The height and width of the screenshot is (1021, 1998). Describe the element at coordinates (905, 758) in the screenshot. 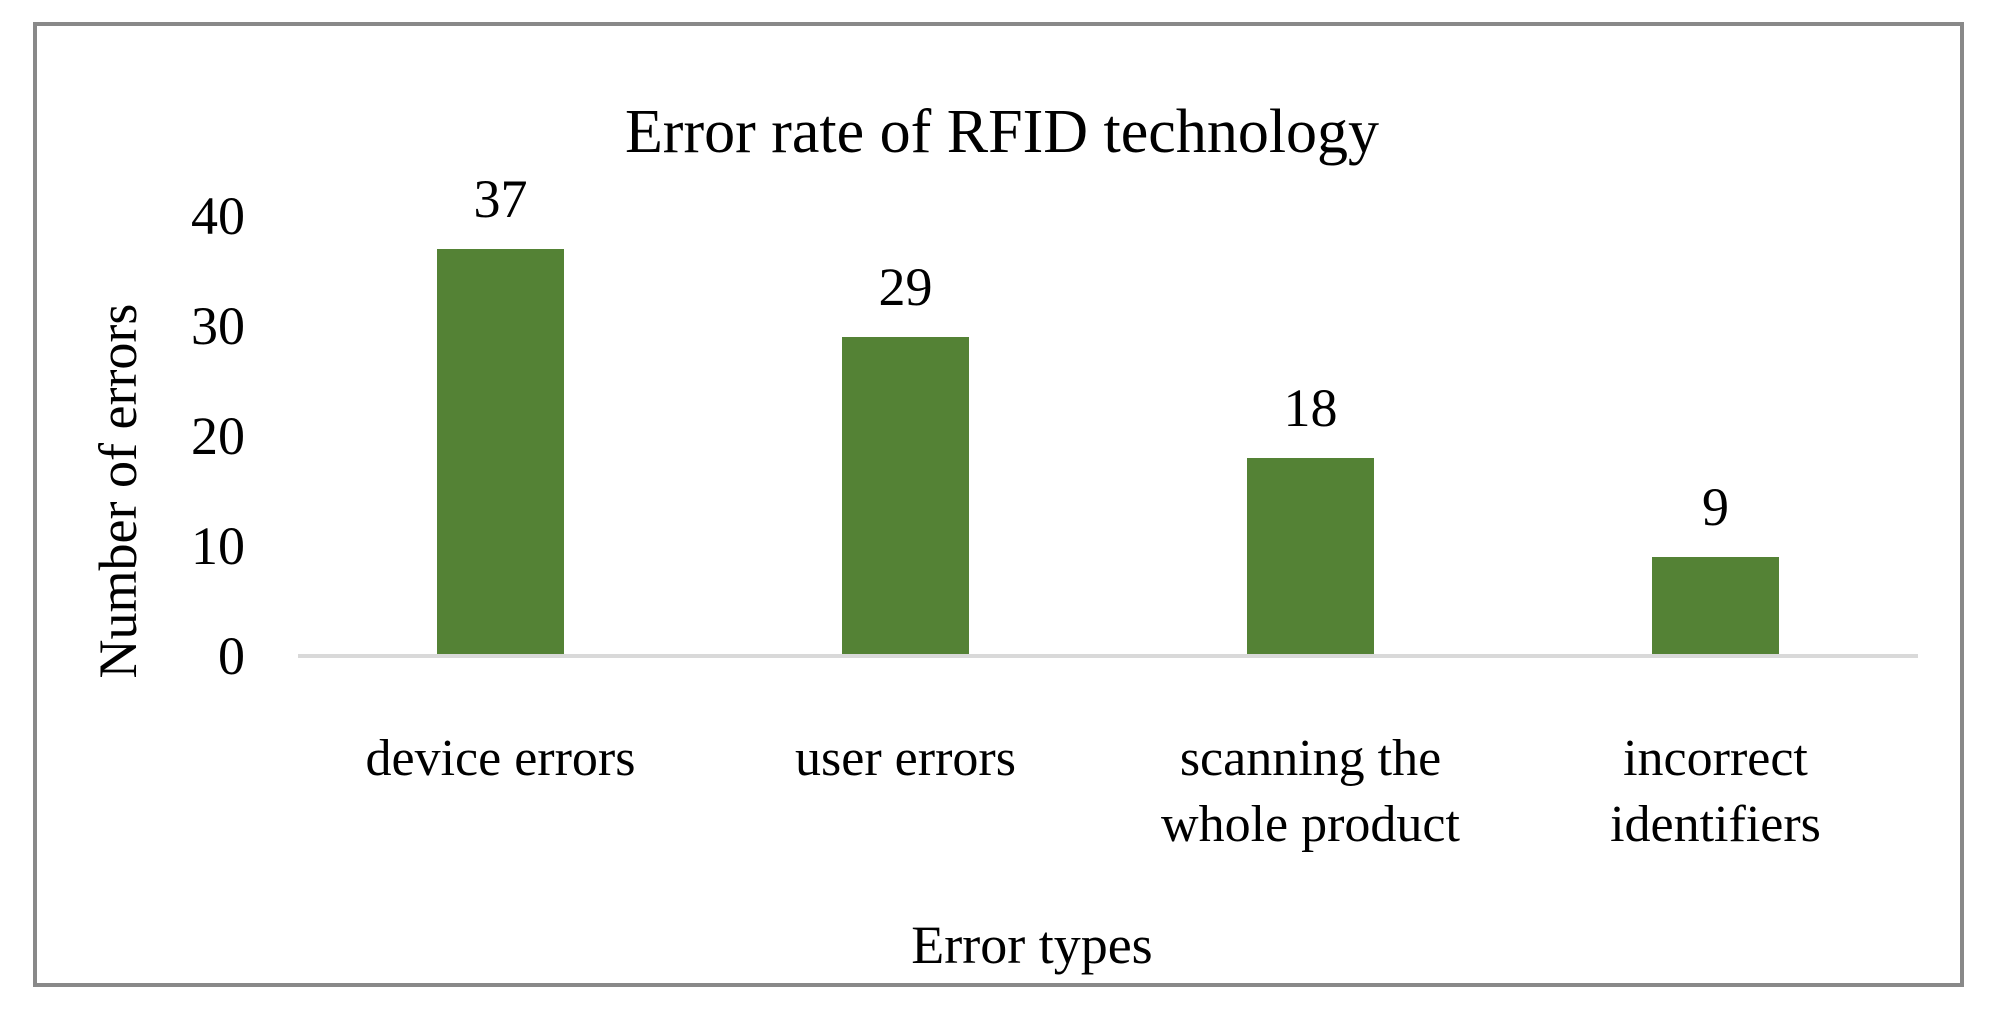

I see `category-label: user errors` at that location.